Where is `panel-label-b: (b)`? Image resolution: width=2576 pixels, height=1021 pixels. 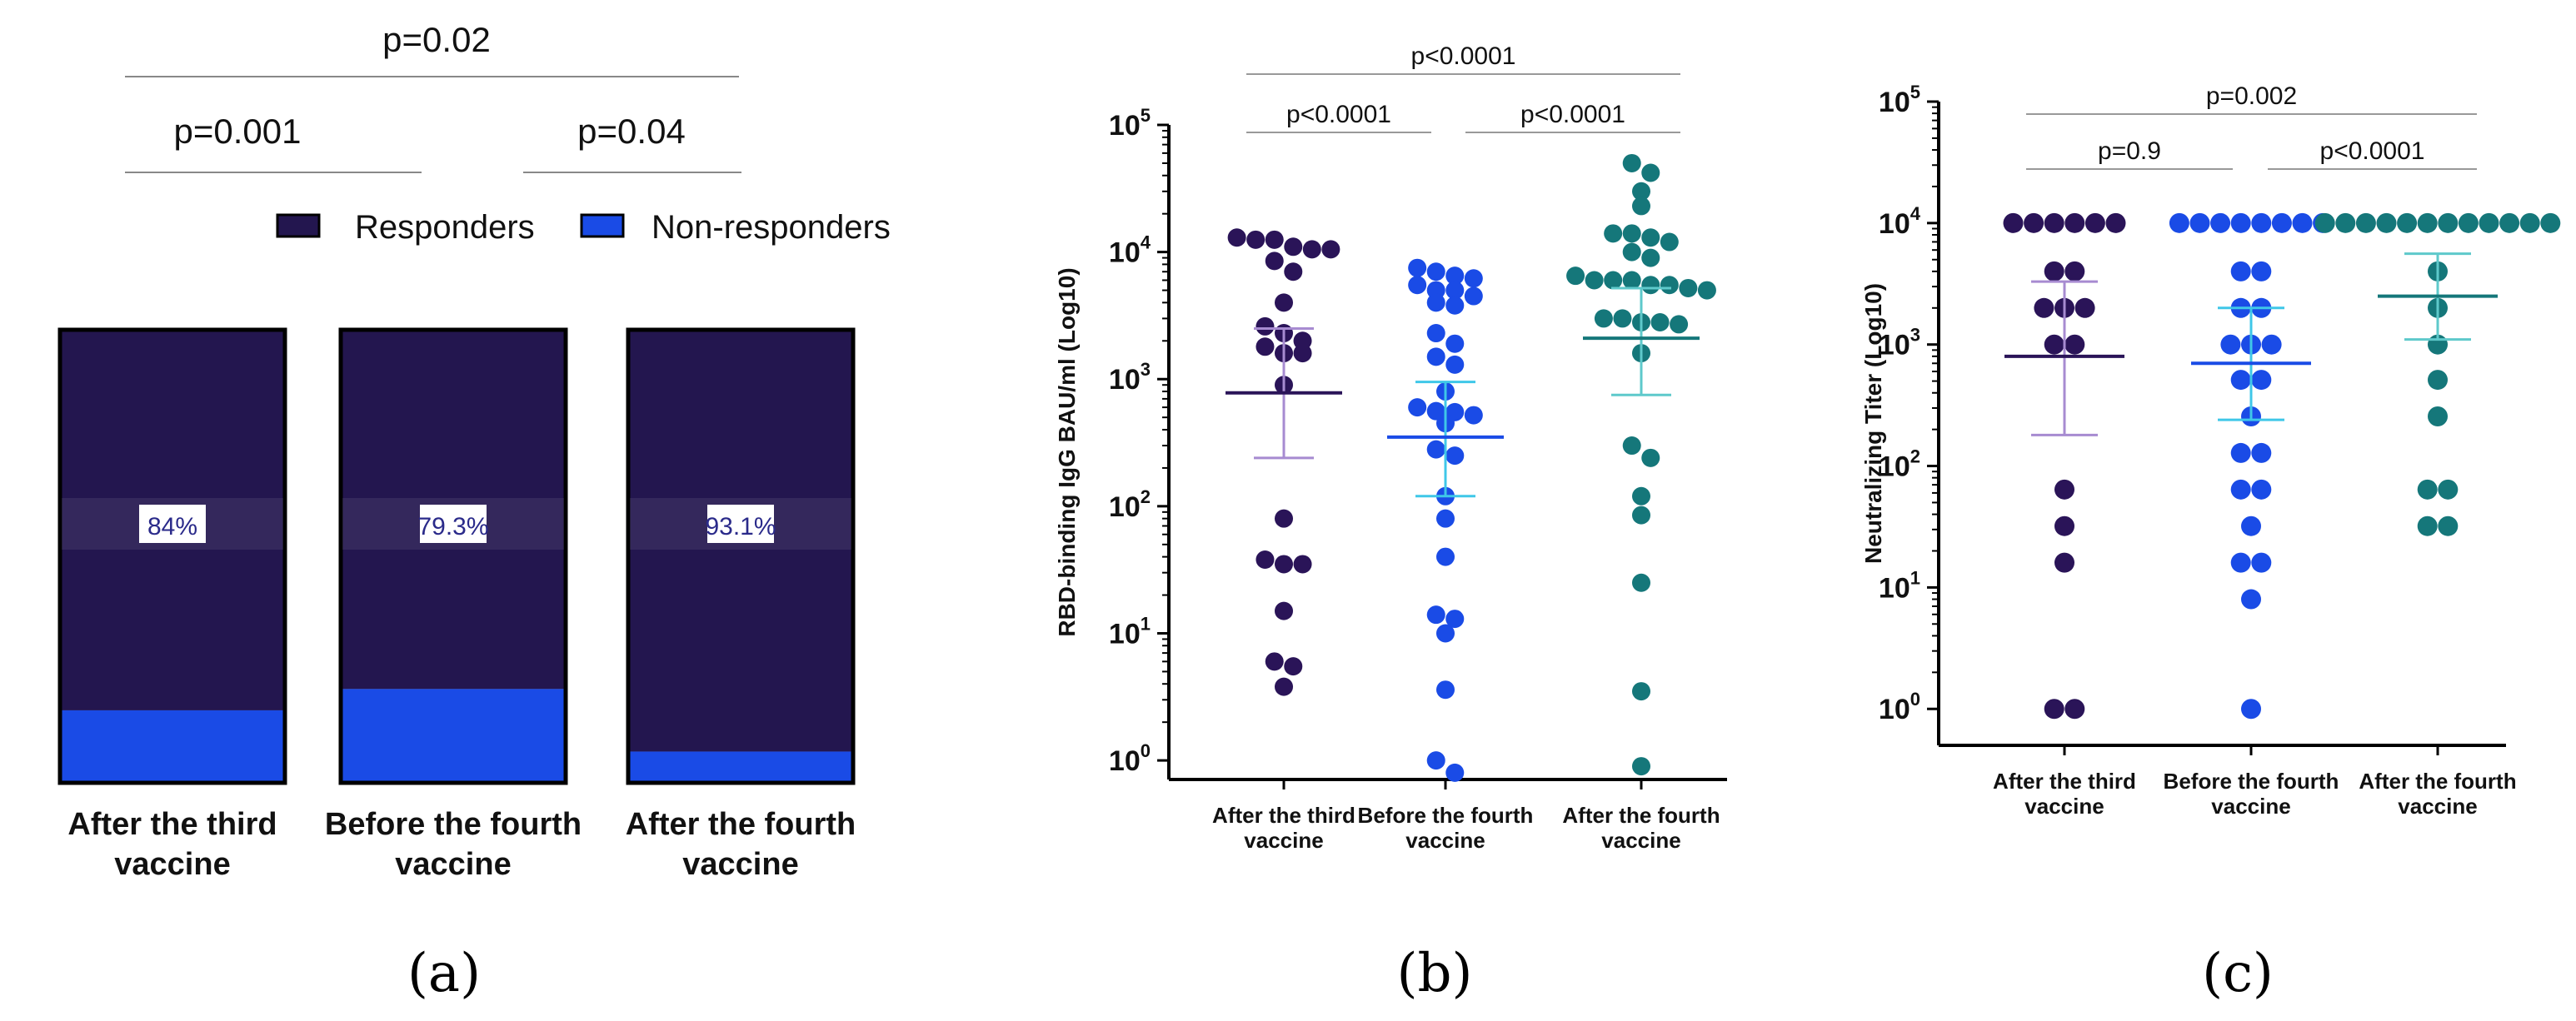
panel-label-b: (b) is located at coordinates (1435, 973).